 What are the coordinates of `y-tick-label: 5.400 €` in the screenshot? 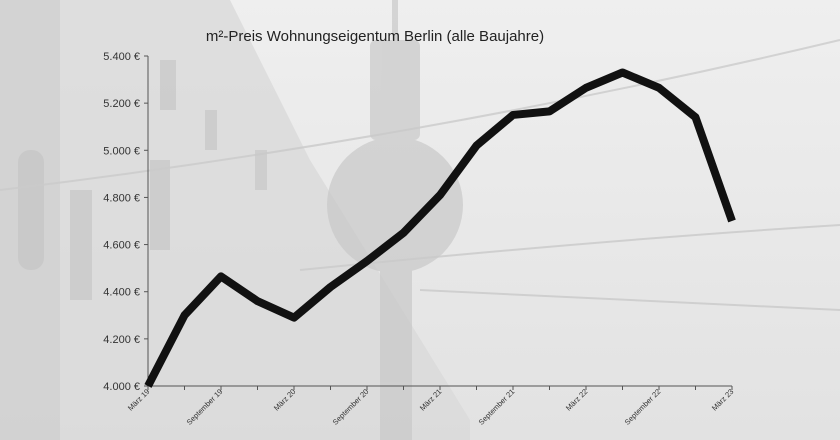 It's located at (121, 57).